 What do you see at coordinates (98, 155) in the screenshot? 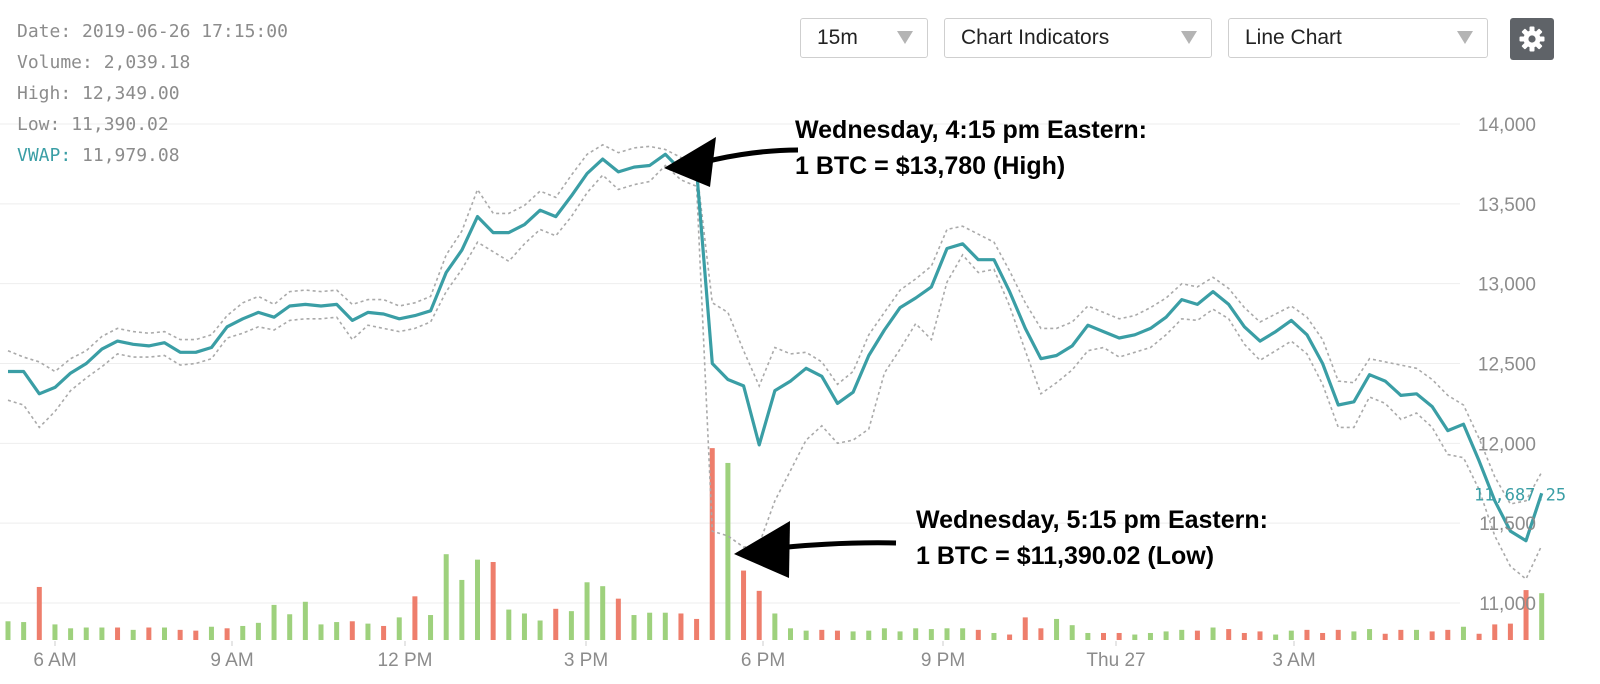
I see `info-vwap: VWAP: 11,979.08` at bounding box center [98, 155].